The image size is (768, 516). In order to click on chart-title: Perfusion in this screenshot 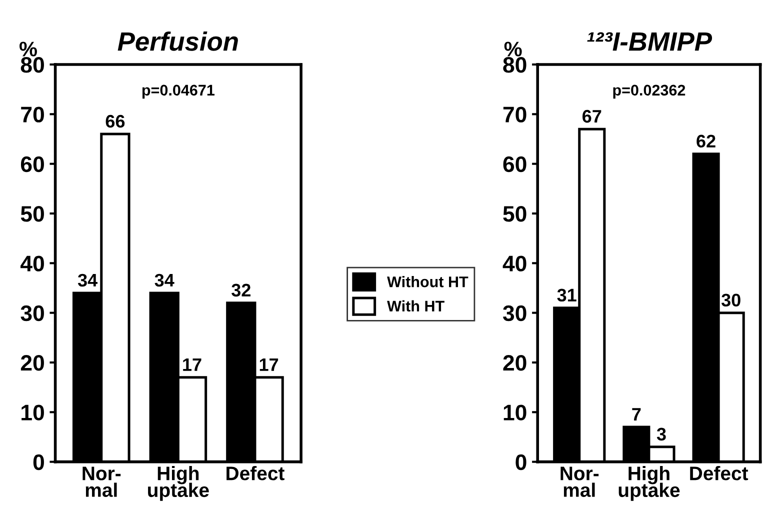, I will do `click(178, 41)`.